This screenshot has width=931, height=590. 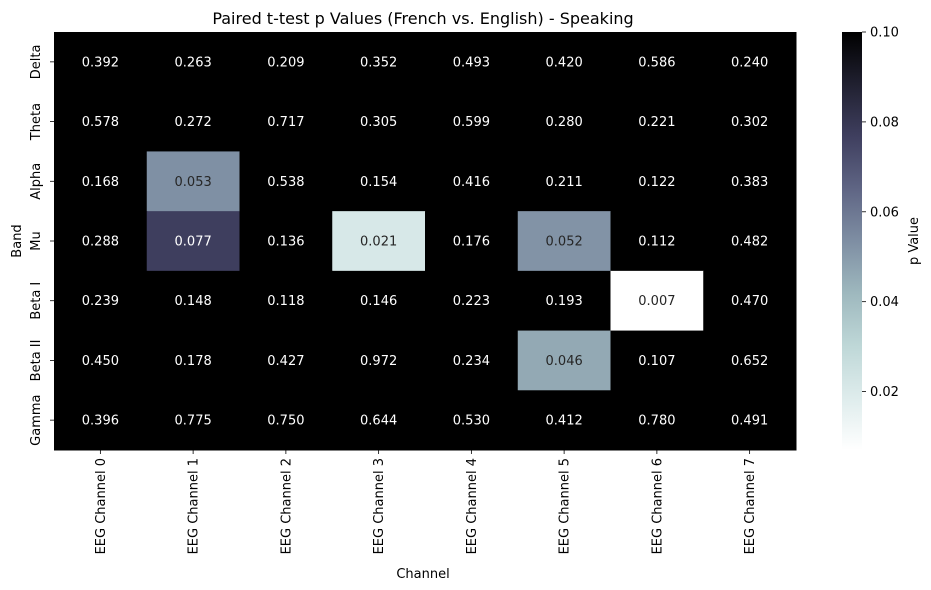 What do you see at coordinates (36, 361) in the screenshot?
I see `y-tick-label: Beta II` at bounding box center [36, 361].